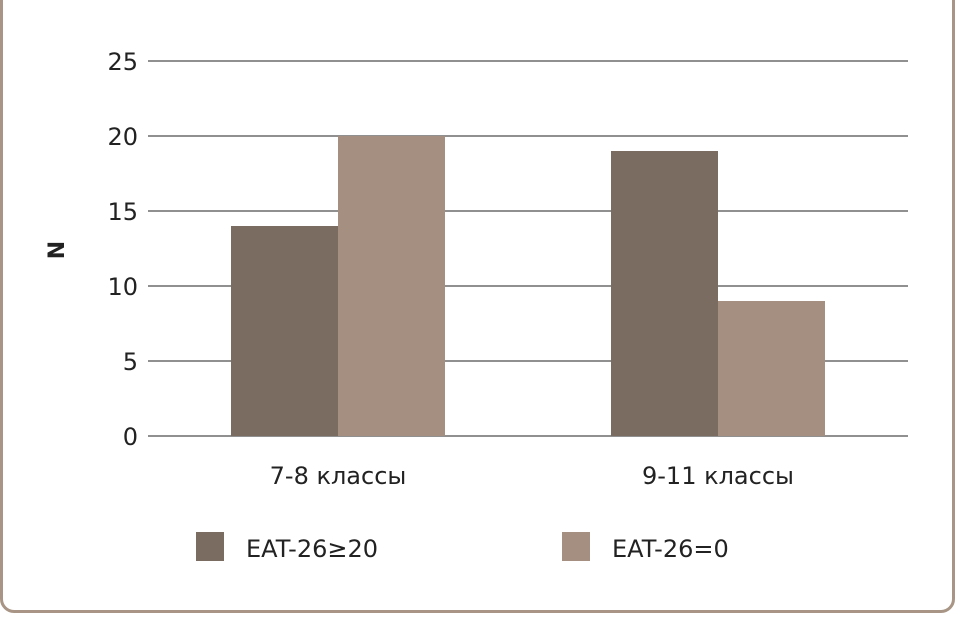 This screenshot has height=618, width=960. Describe the element at coordinates (338, 476) in the screenshot. I see `x-tick-label: 7-8 классы` at that location.